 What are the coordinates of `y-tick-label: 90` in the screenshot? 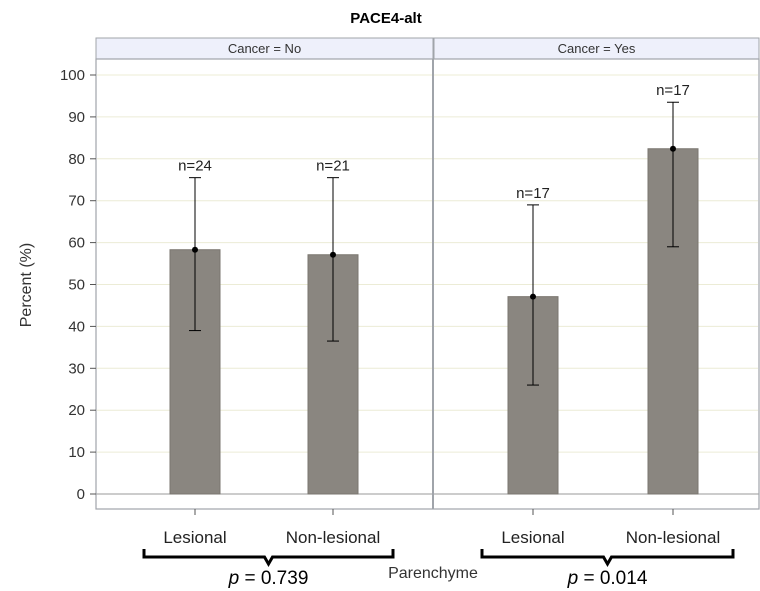 It's located at (76, 117).